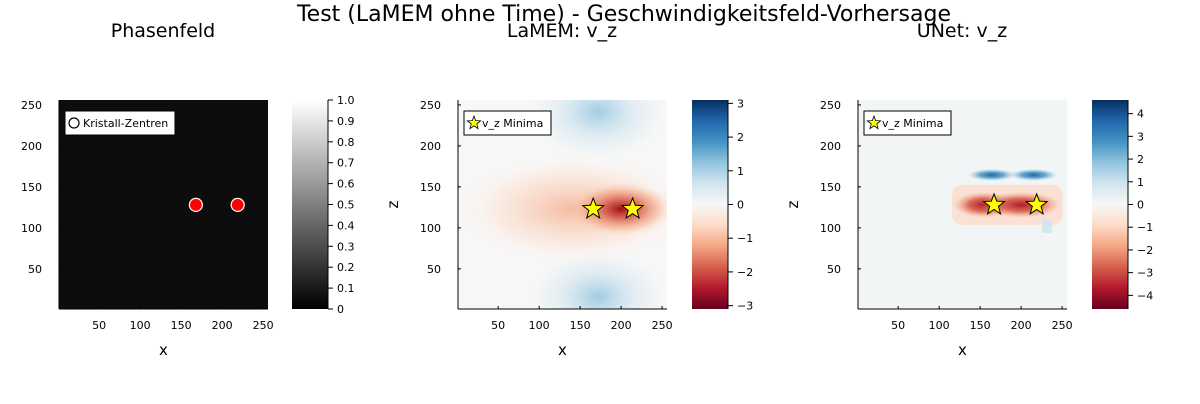  I want to click on colorbar-tick-label: 0.2, so click(346, 267).